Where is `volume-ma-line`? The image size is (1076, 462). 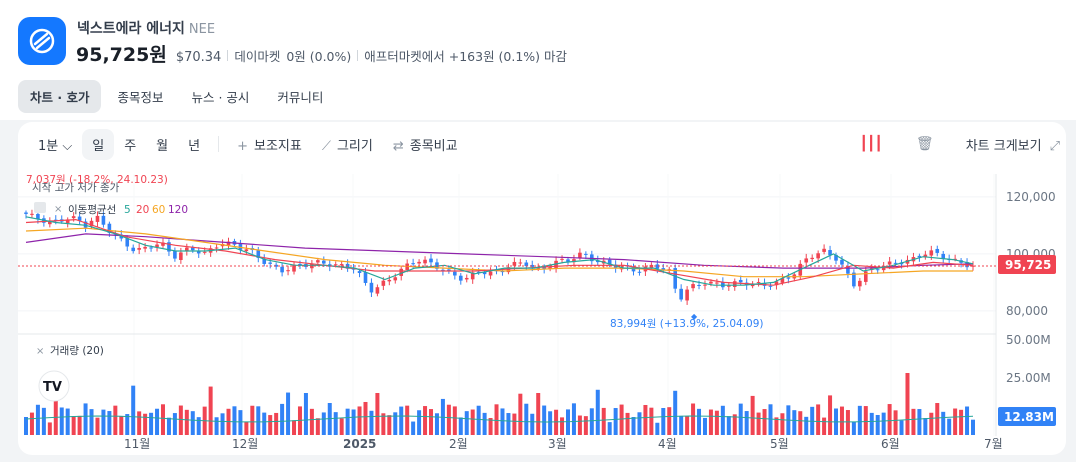
volume-ma-line is located at coordinates (499, 419).